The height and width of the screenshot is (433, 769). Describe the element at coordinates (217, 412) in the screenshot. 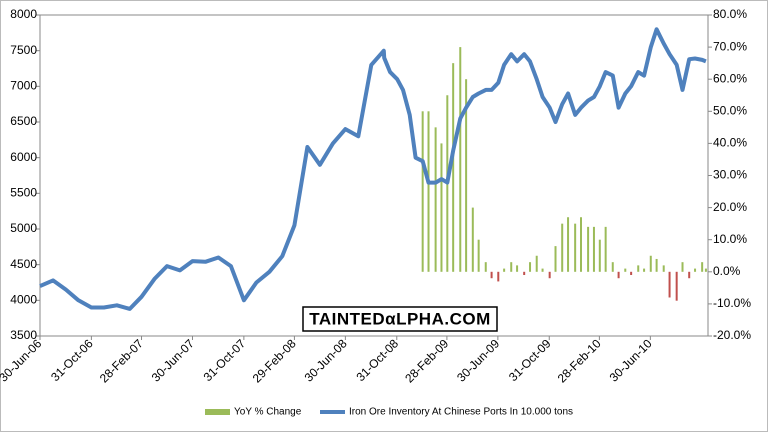

I see `legend-swatch` at that location.